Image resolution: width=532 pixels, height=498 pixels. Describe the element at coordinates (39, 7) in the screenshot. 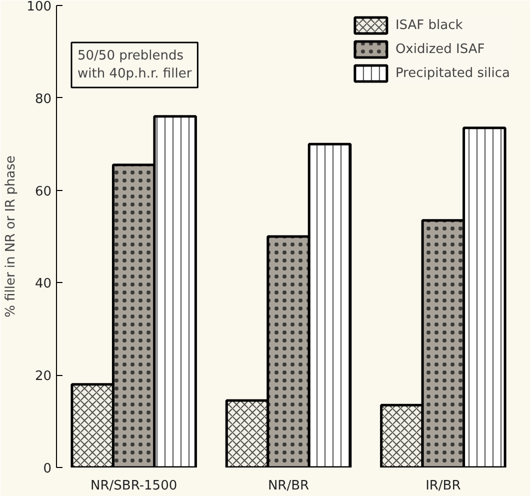

I see `y-tick-label: 100` at that location.